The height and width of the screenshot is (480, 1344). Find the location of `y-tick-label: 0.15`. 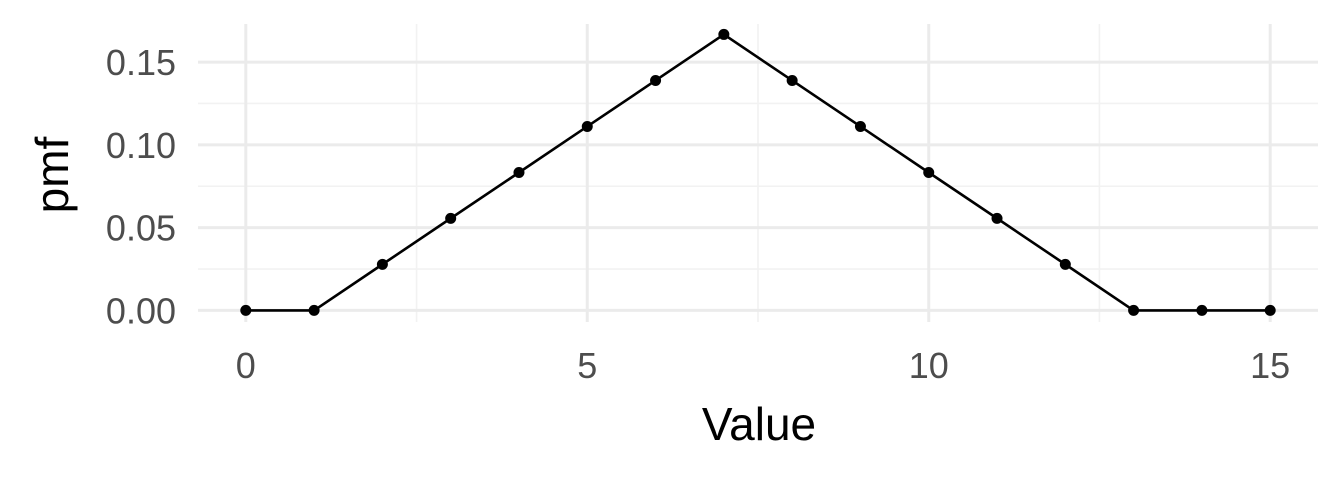

y-tick-label: 0.15 is located at coordinates (141, 62).